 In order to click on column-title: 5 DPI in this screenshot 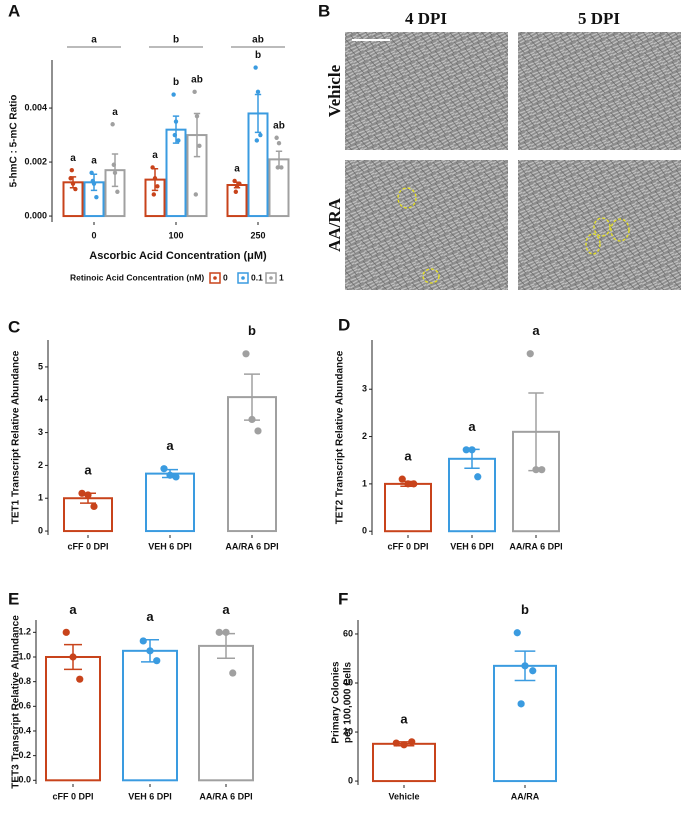, I will do `click(599, 18)`.